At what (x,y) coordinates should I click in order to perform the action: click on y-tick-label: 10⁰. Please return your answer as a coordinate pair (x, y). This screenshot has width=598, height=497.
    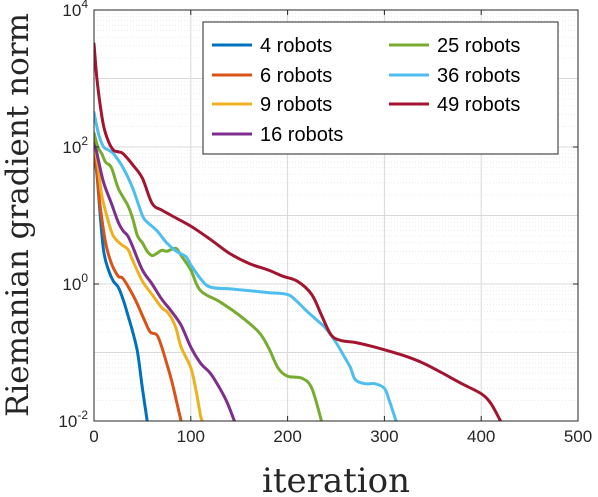
    Looking at the image, I should click on (75, 282).